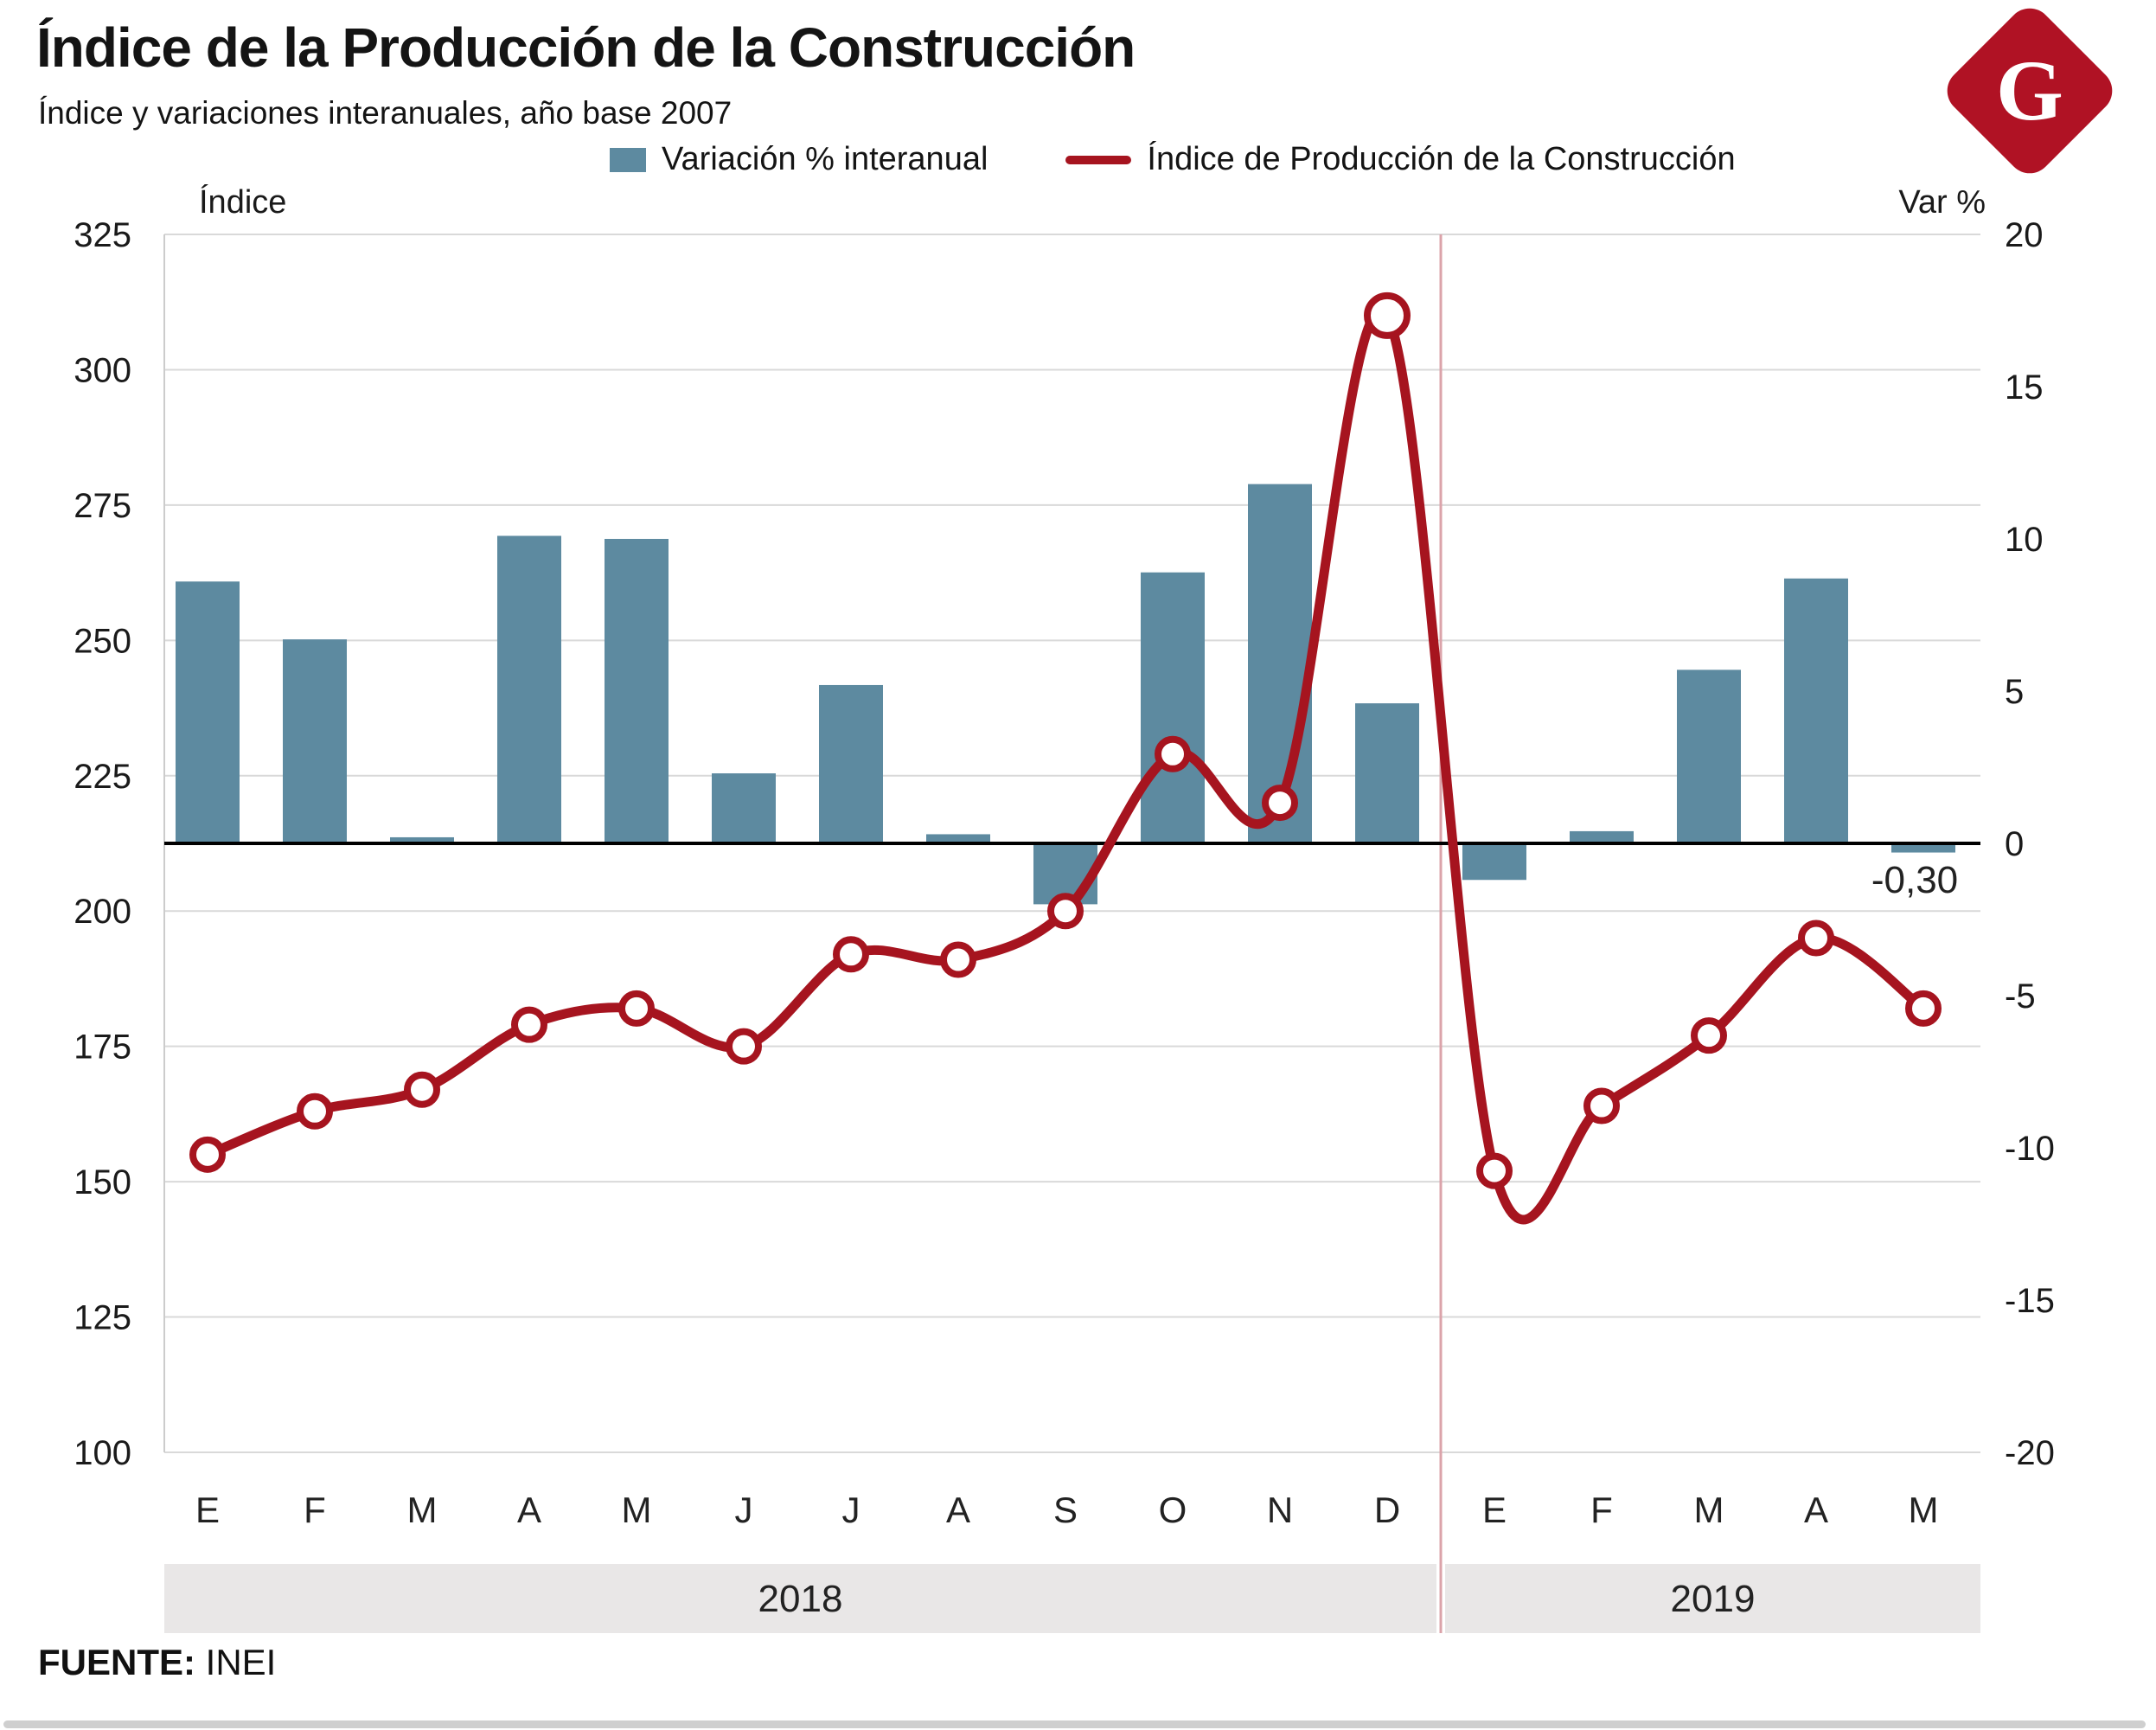 Image resolution: width=2156 pixels, height=1730 pixels. I want to click on left-tick-label: 225, so click(103, 777).